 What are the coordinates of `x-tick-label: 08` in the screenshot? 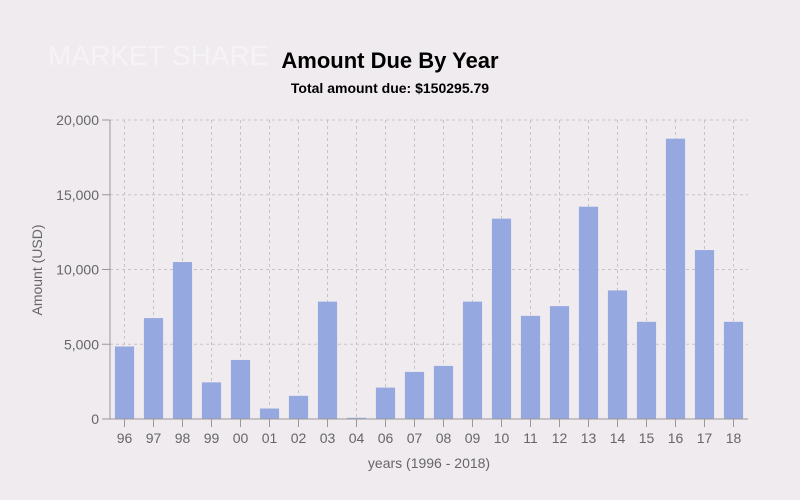 It's located at (444, 438).